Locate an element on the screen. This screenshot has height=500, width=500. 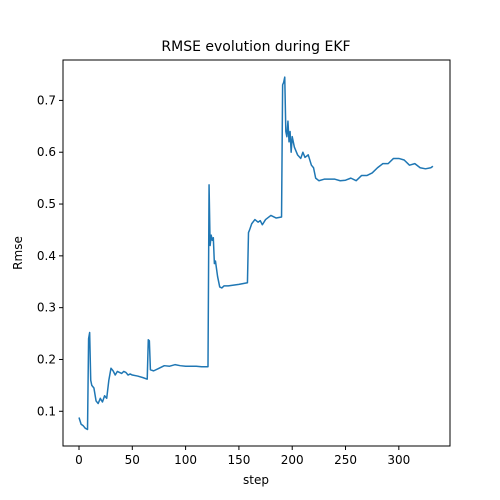
y-tick-label: 0.2 is located at coordinates (46, 359).